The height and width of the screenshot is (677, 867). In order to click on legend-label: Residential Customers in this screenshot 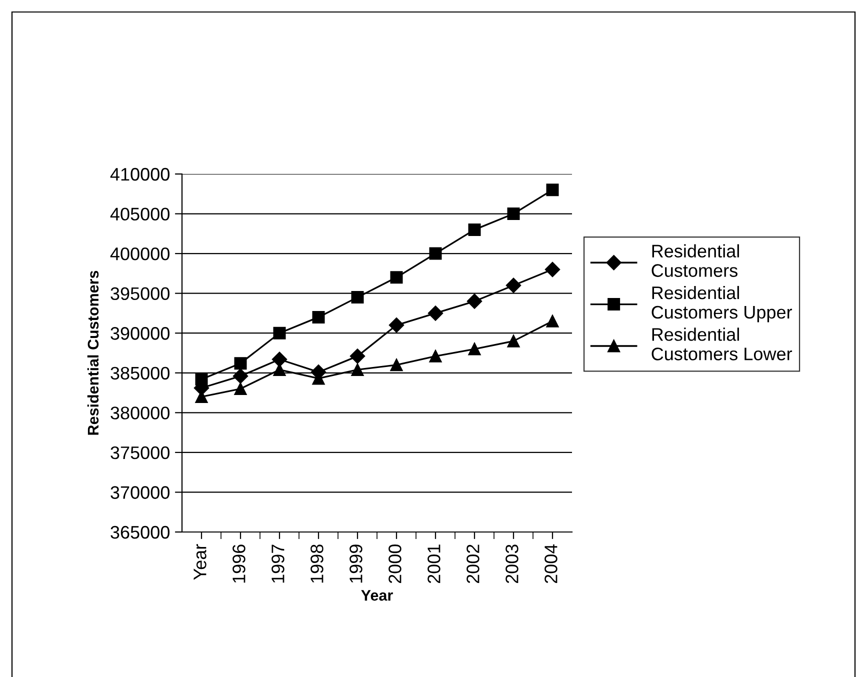, I will do `click(695, 260)`.